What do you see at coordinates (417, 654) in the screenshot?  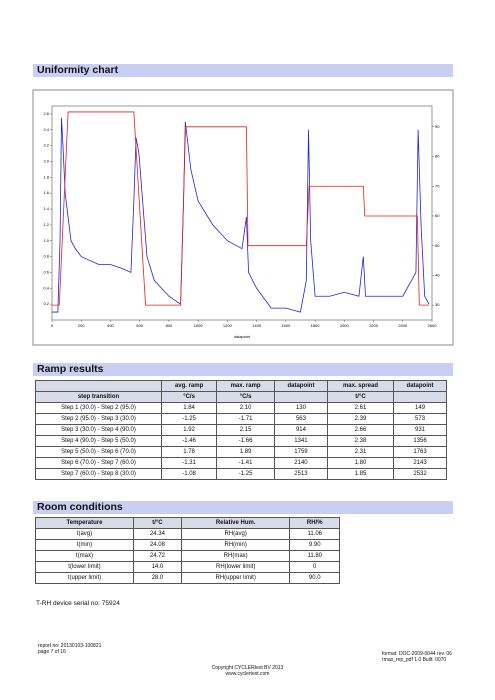 I see `footer-text: format: DOC-2009-0044 rev. 06` at bounding box center [417, 654].